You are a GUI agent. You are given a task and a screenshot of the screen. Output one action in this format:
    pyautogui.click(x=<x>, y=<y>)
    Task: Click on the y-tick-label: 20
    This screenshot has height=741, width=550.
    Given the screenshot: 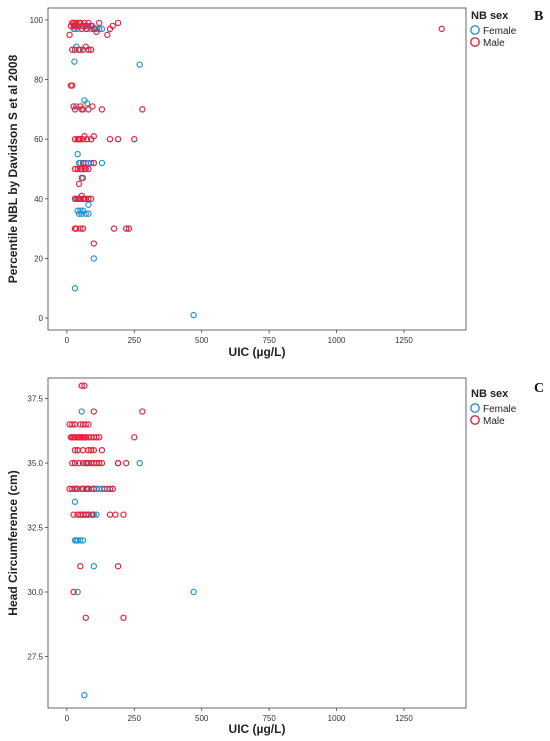 What is the action you would take?
    pyautogui.click(x=38, y=258)
    